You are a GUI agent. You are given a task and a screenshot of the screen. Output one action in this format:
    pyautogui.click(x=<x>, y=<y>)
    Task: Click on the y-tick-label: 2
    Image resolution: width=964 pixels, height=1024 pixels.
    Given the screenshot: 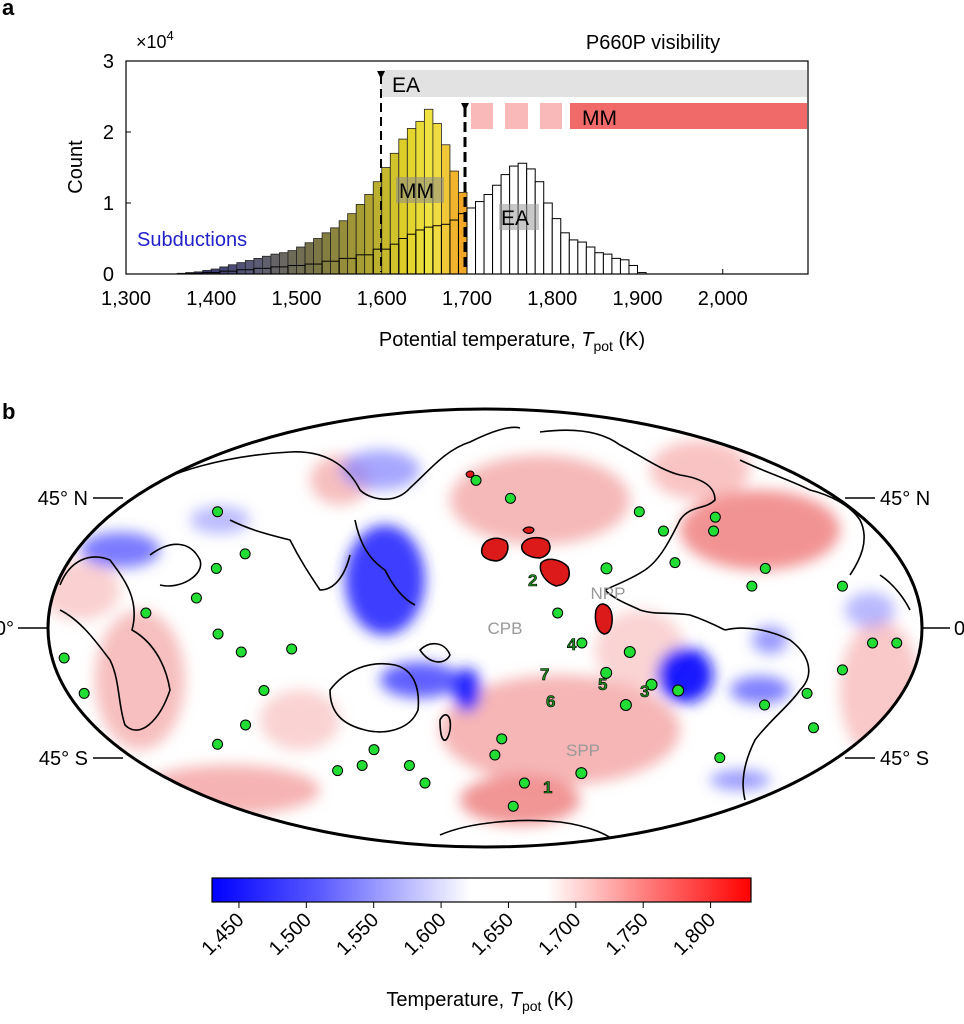 What is the action you would take?
    pyautogui.click(x=108, y=133)
    